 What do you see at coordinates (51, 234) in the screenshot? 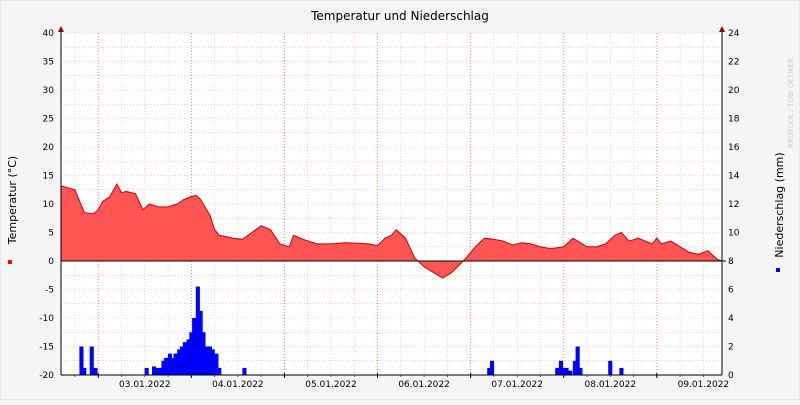
I see `y-left-tick-label: 5` at bounding box center [51, 234].